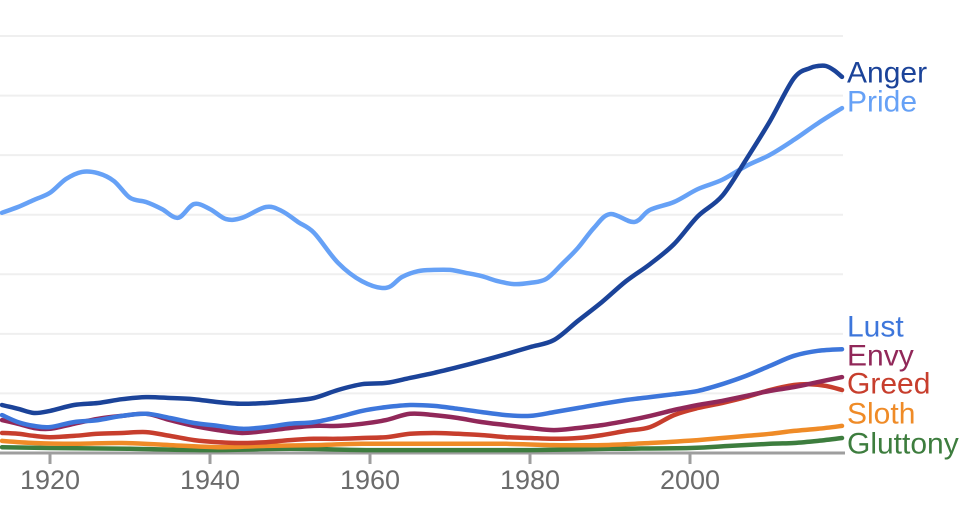 This screenshot has width=980, height=508. Describe the element at coordinates (875, 327) in the screenshot. I see `series-label-lust: Lust` at that location.